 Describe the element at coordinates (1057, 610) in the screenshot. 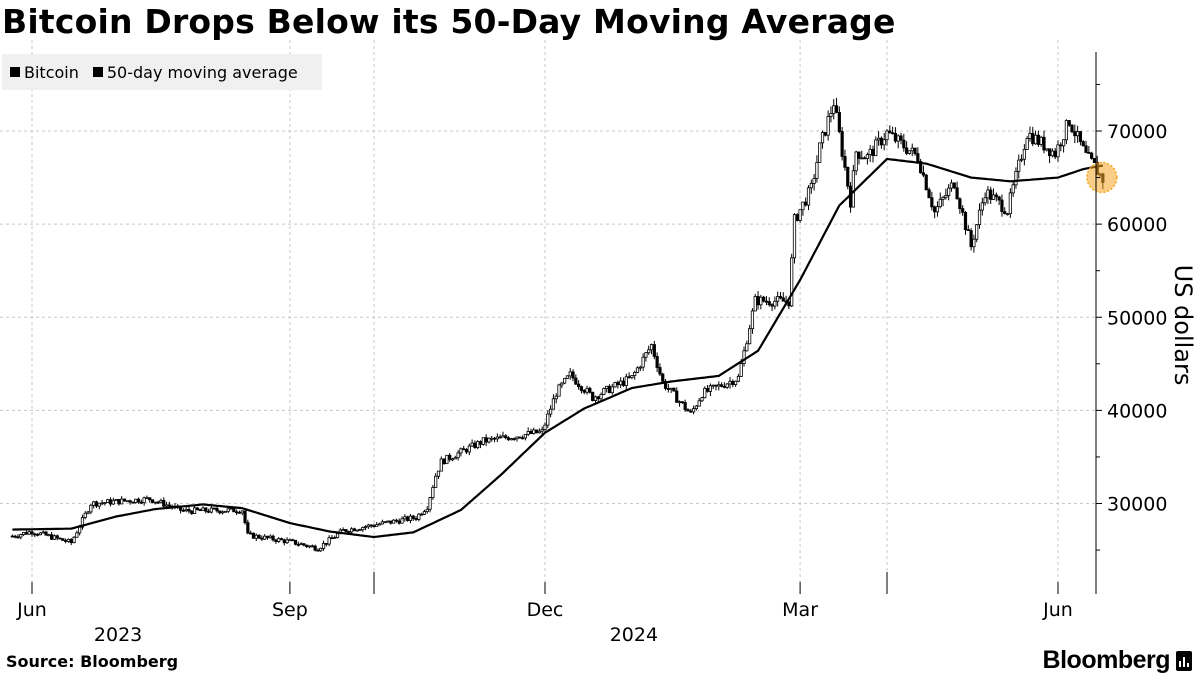

I see `x-tick-label: Jun` at that location.